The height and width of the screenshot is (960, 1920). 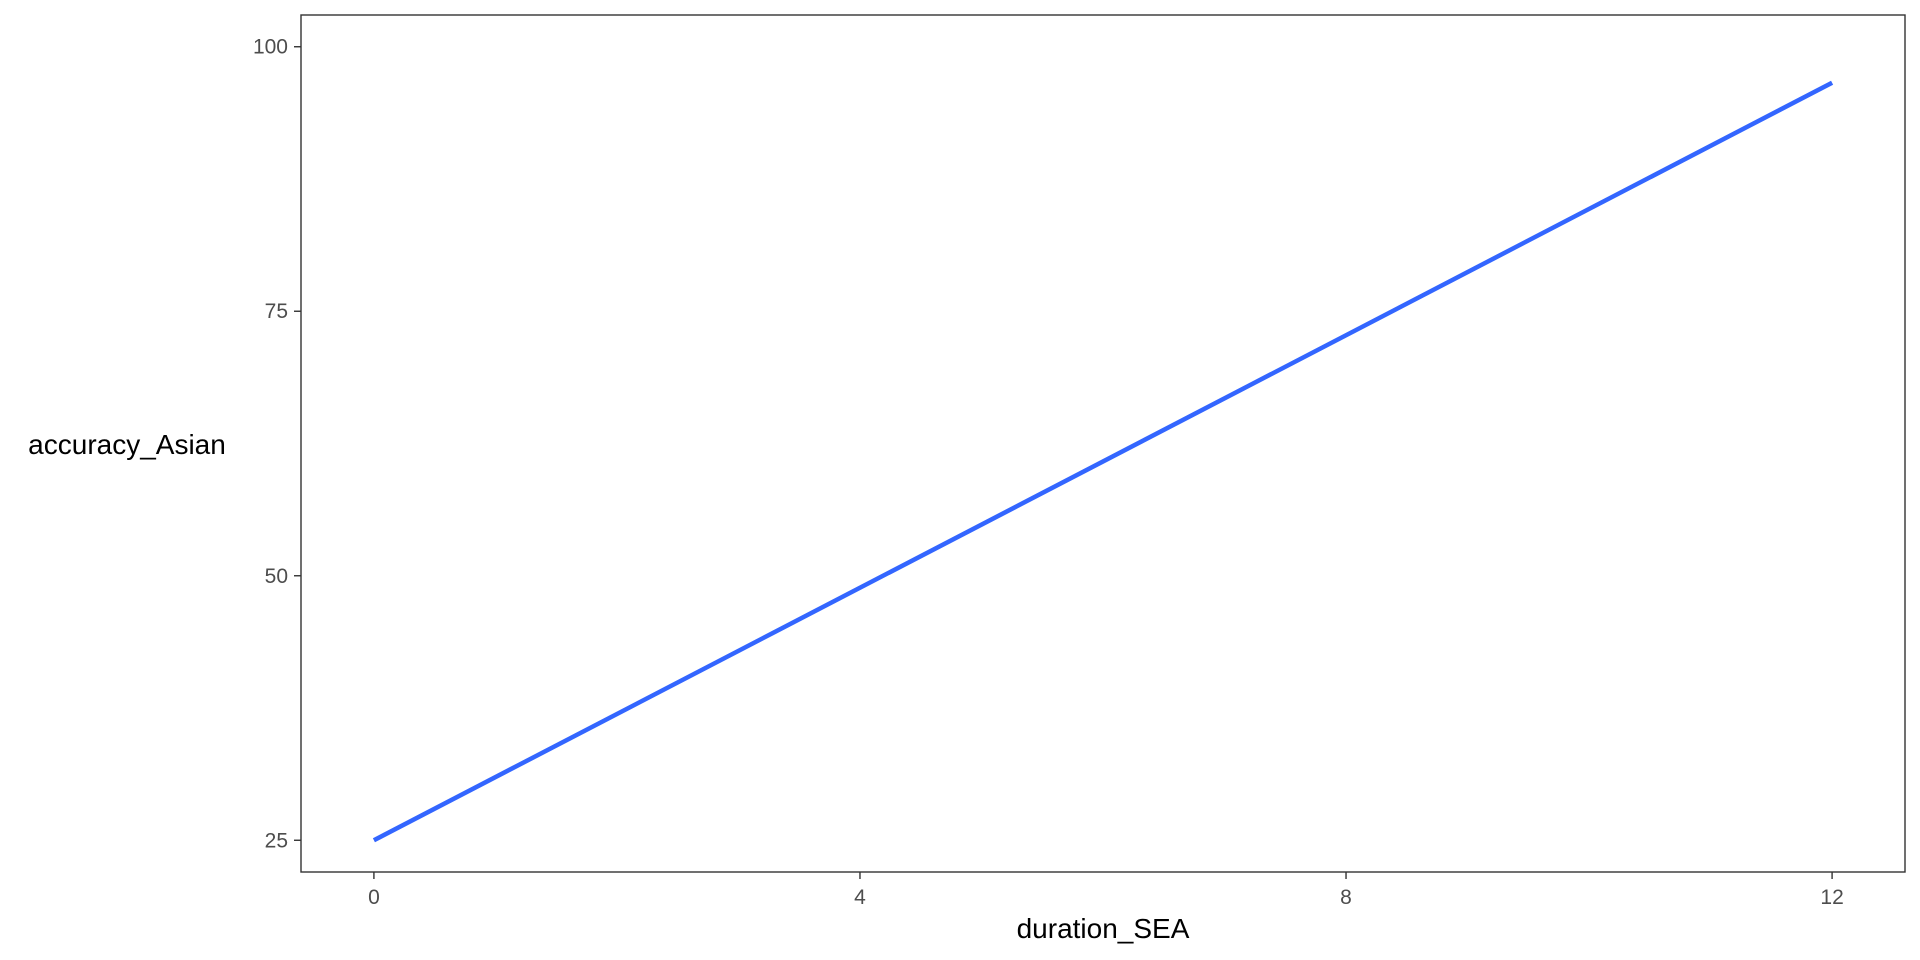 What do you see at coordinates (1106, 890) in the screenshot?
I see `x-axis-ticks: 0 4 8 12` at bounding box center [1106, 890].